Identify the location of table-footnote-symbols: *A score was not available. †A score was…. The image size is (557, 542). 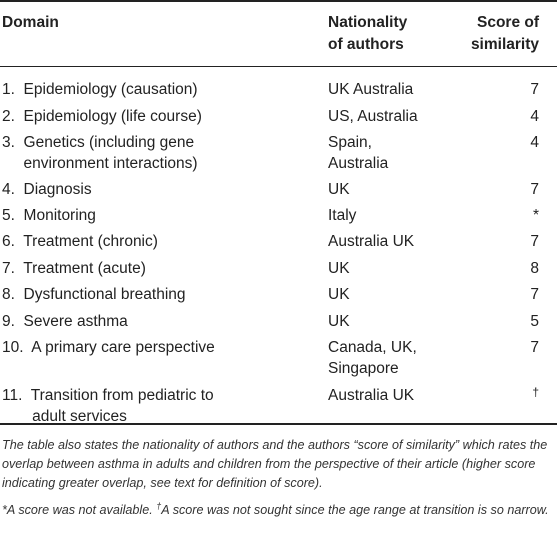
(278, 508).